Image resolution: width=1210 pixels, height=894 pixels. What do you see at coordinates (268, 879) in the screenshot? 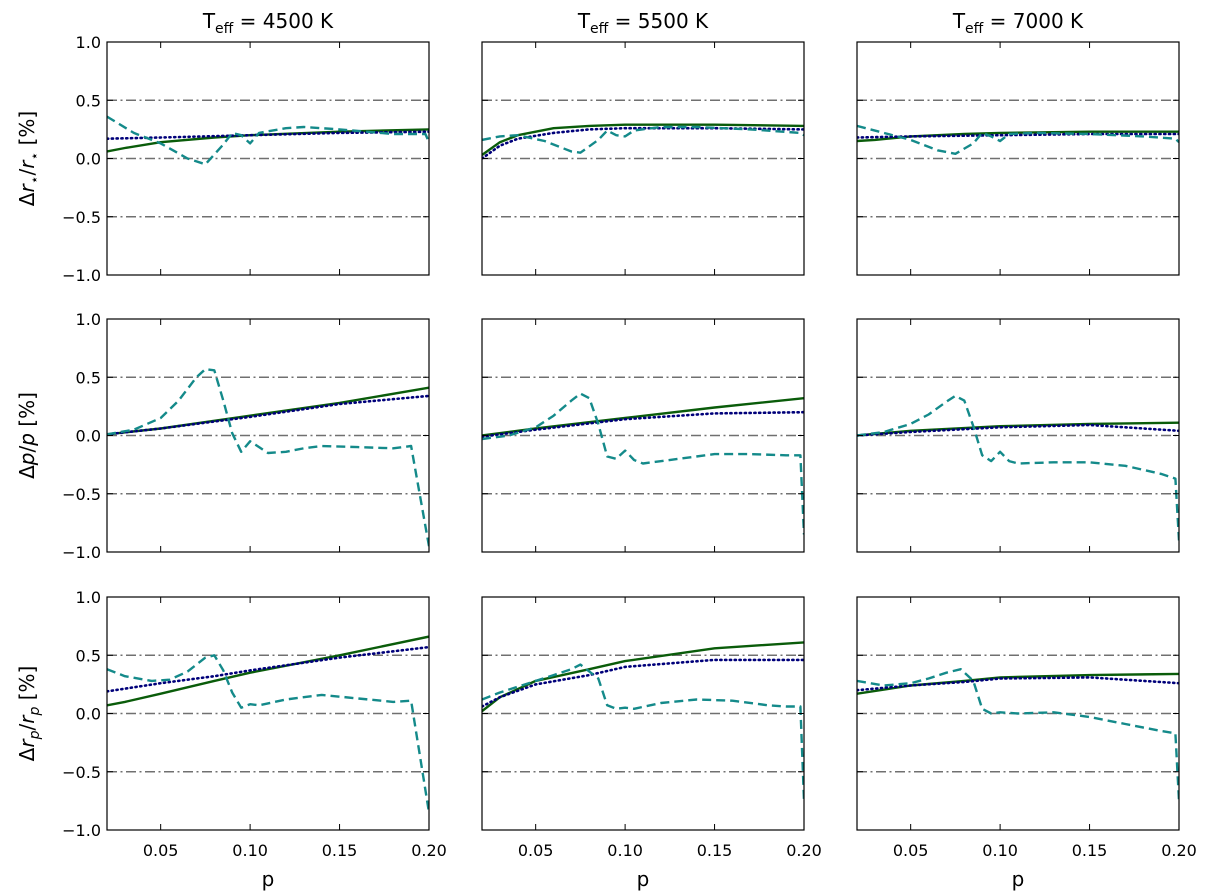
I see `x-axis-label-col-1: p` at bounding box center [268, 879].